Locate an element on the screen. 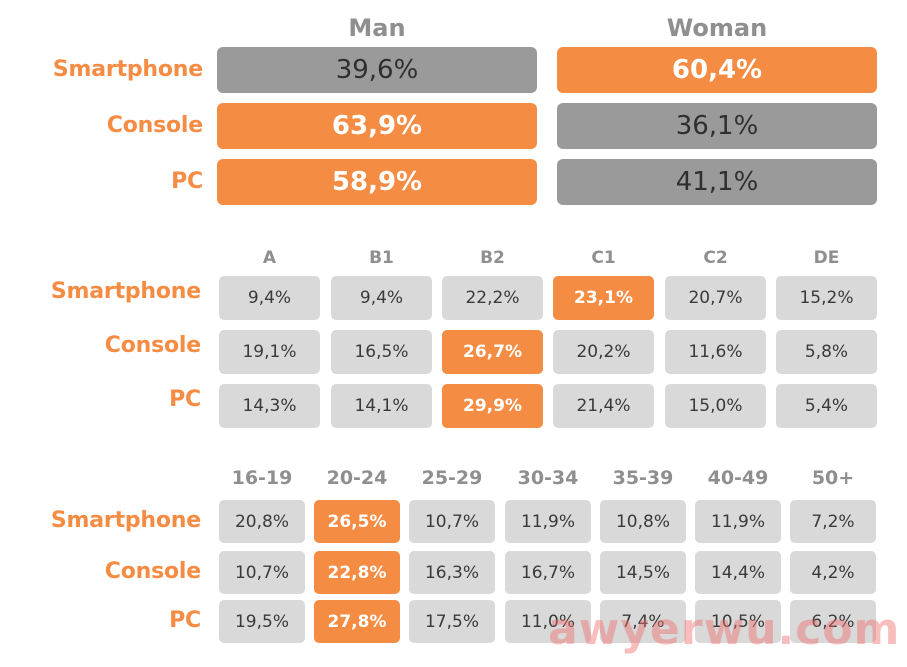 The width and height of the screenshot is (907, 667). data-cell: 20,2% is located at coordinates (603, 352).